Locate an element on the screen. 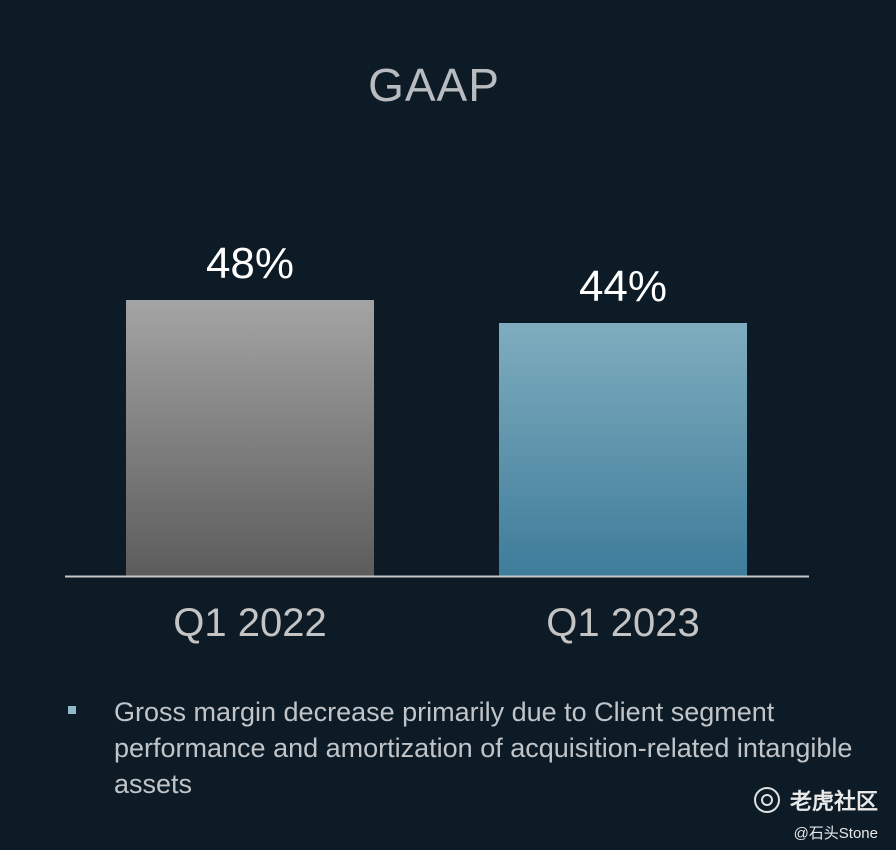  value-label: 48% is located at coordinates (250, 263).